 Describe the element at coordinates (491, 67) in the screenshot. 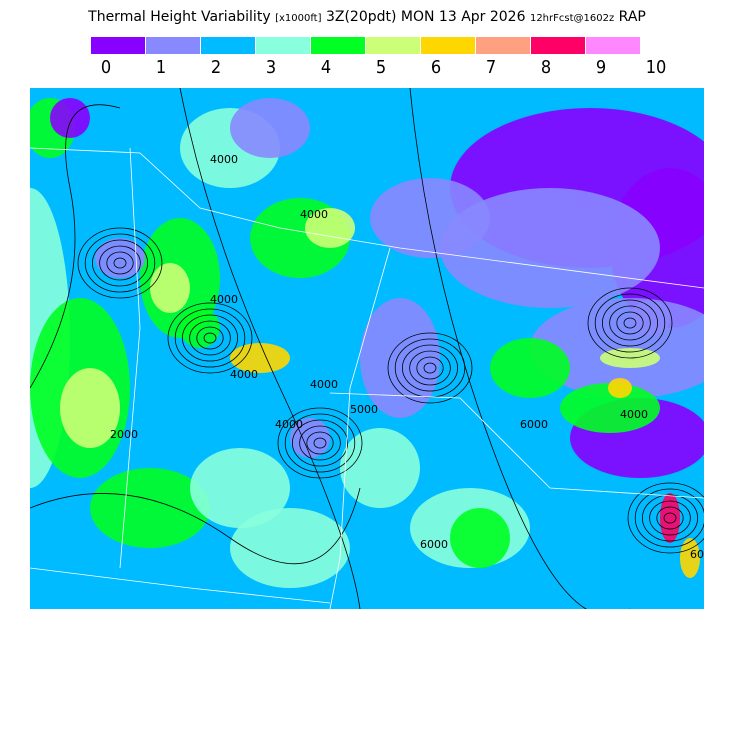

I see `legend-tick-label: 7` at that location.